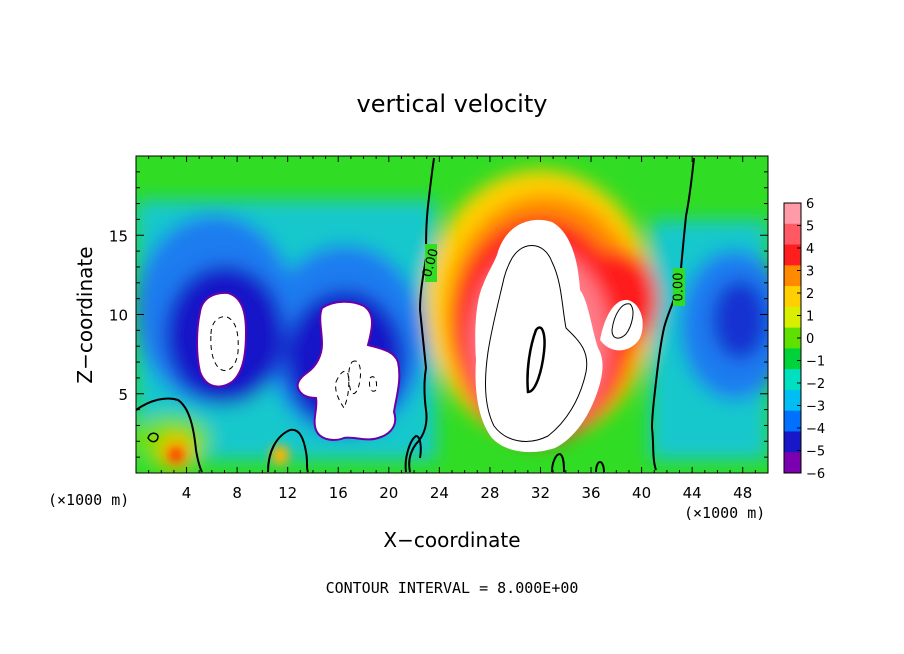  I want to click on colorbar-tick-label: −1, so click(815, 362).